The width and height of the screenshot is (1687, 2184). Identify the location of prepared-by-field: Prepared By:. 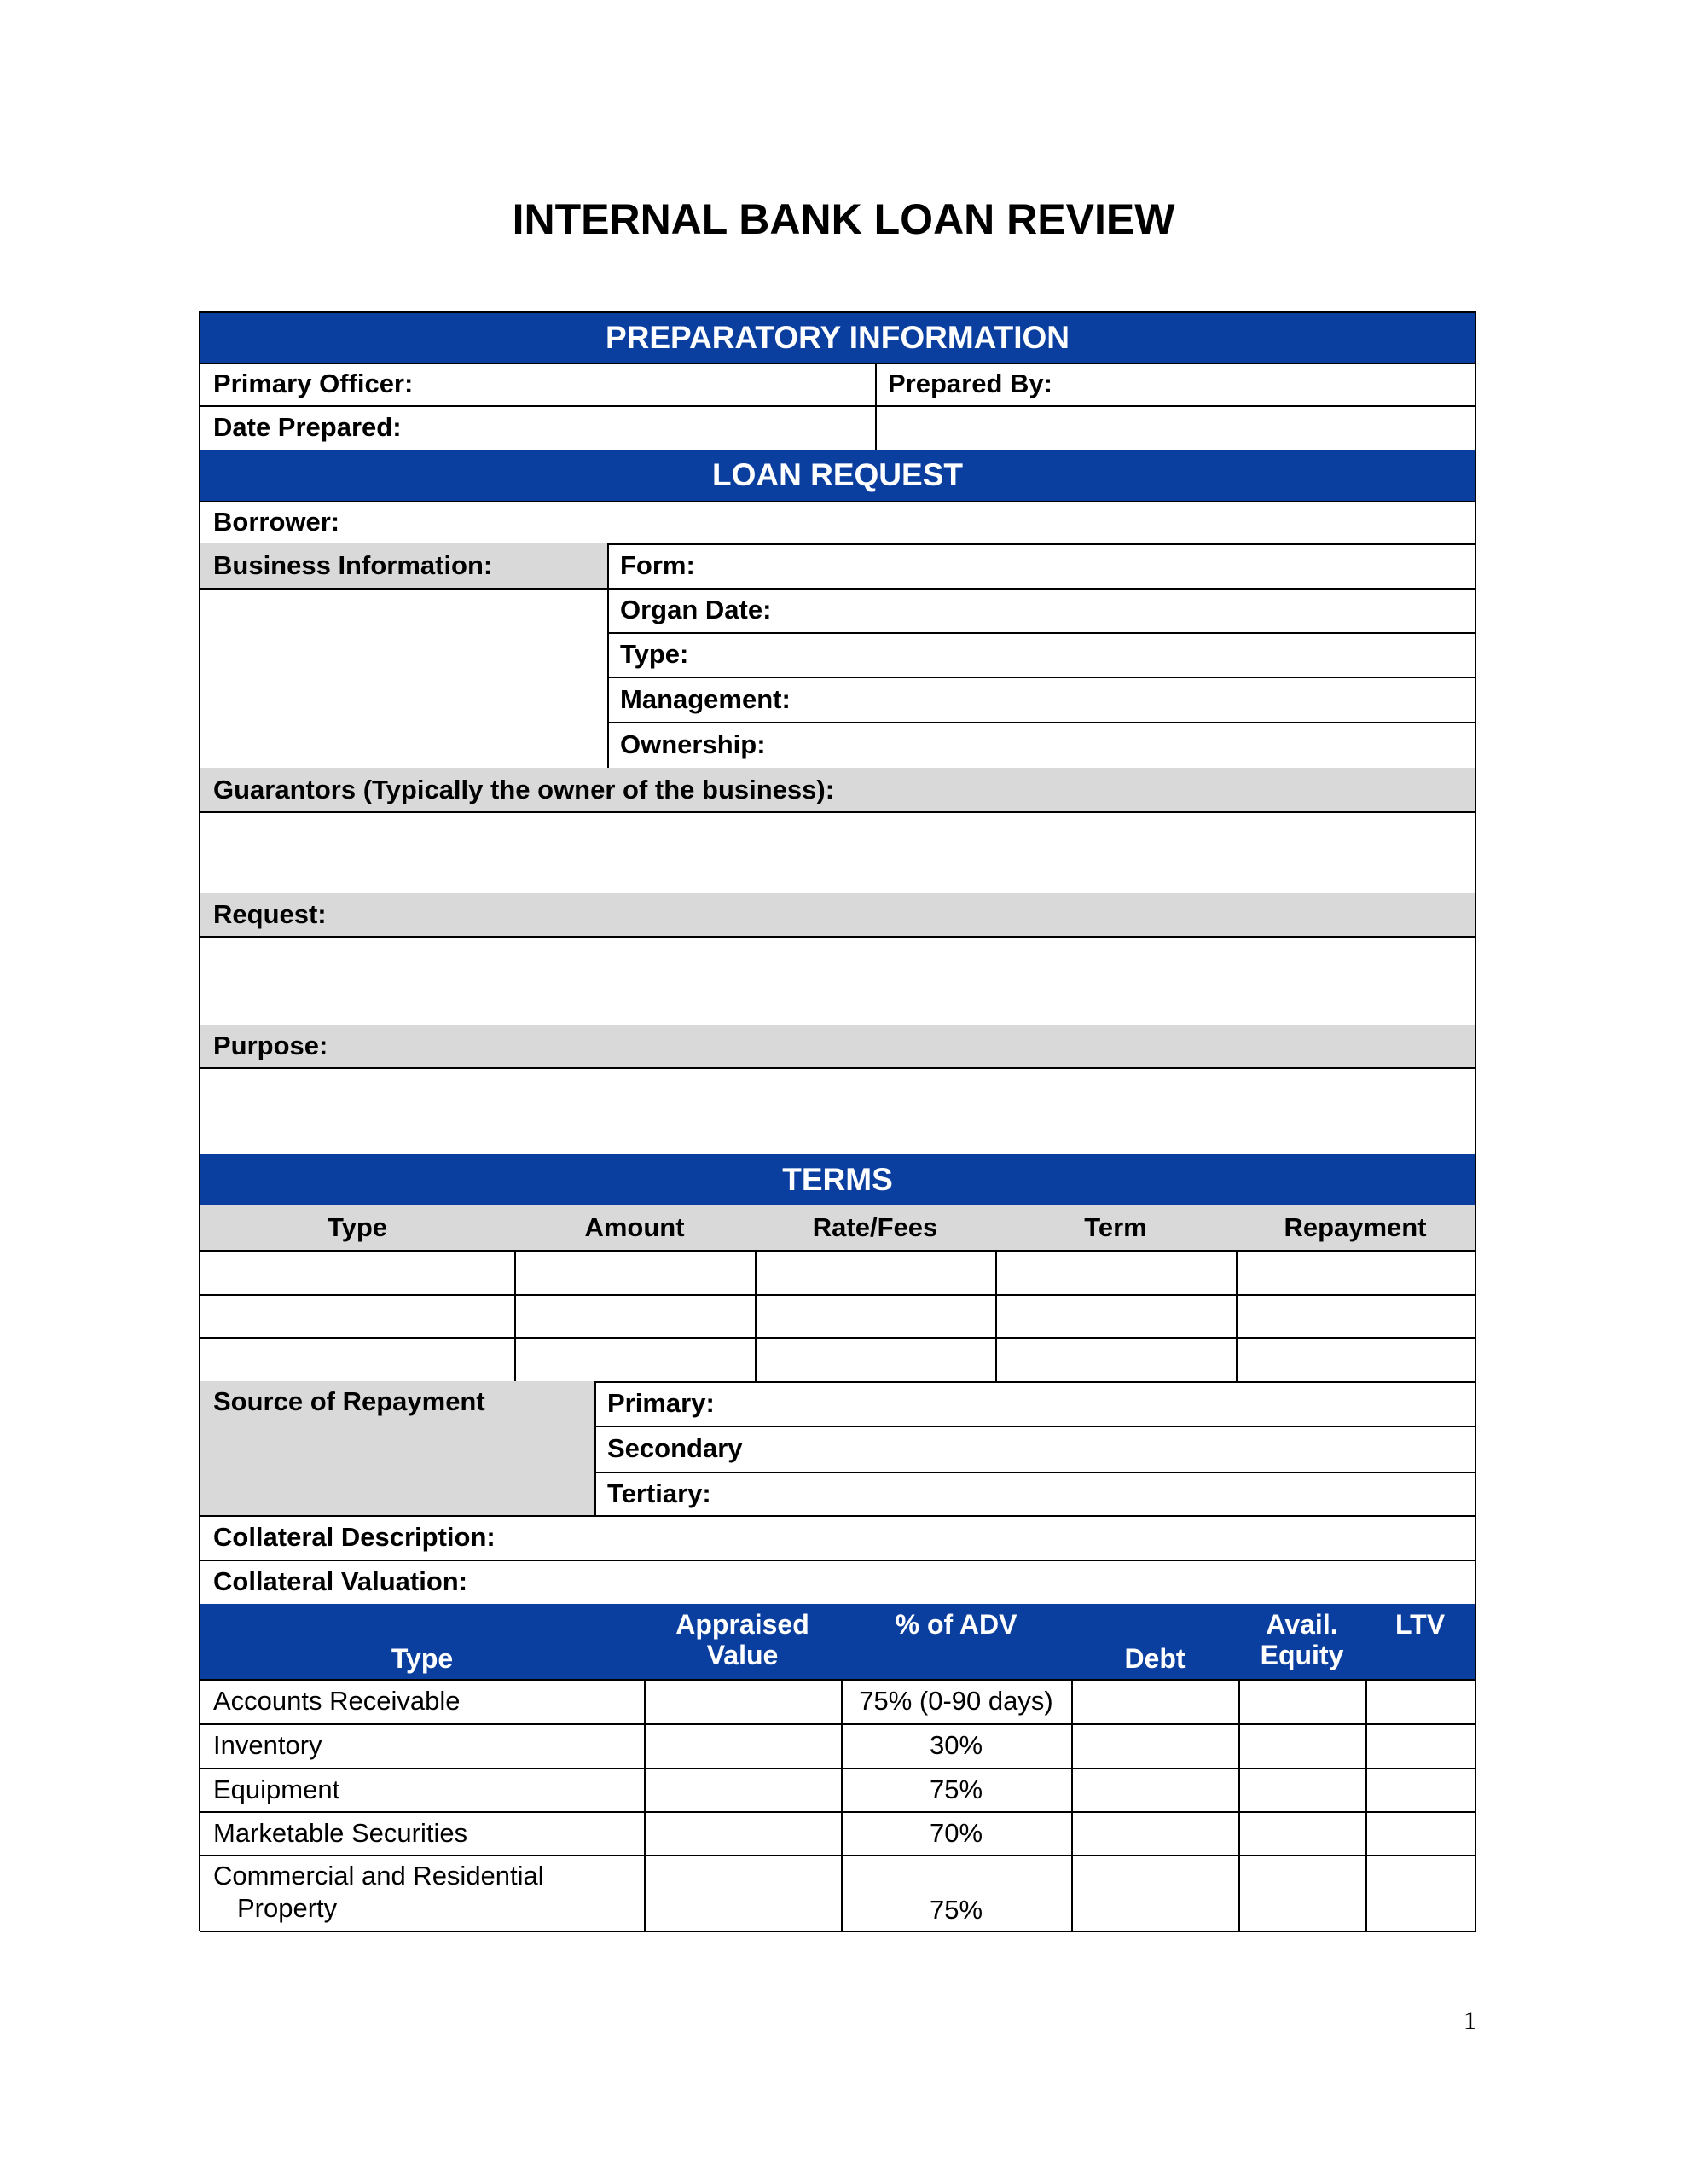
(1175, 385).